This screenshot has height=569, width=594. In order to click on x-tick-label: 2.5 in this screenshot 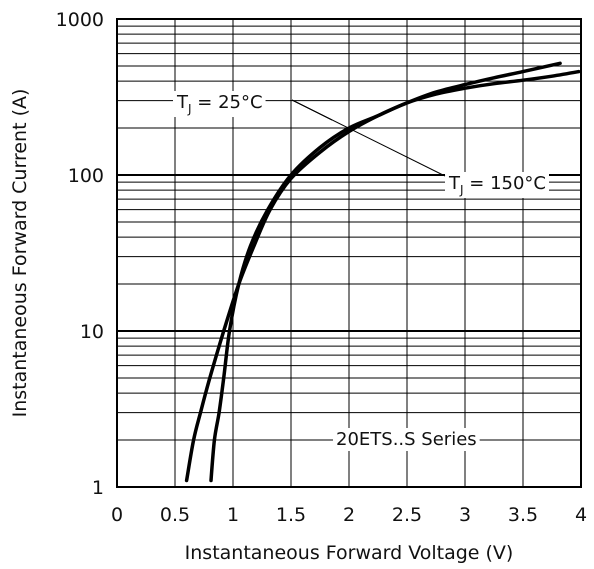, I will do `click(407, 515)`.